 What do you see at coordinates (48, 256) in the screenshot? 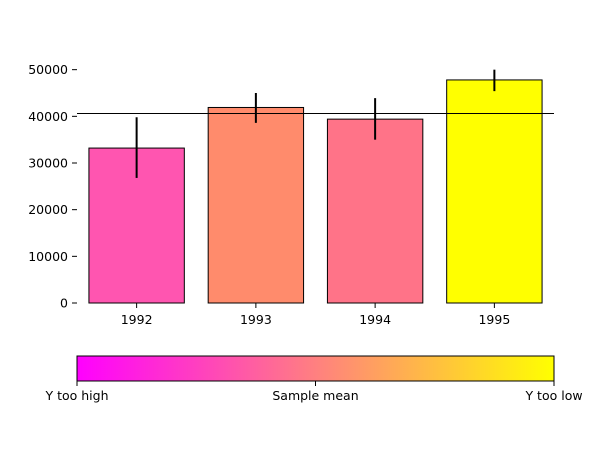
I see `y-tick-label: 10000` at bounding box center [48, 256].